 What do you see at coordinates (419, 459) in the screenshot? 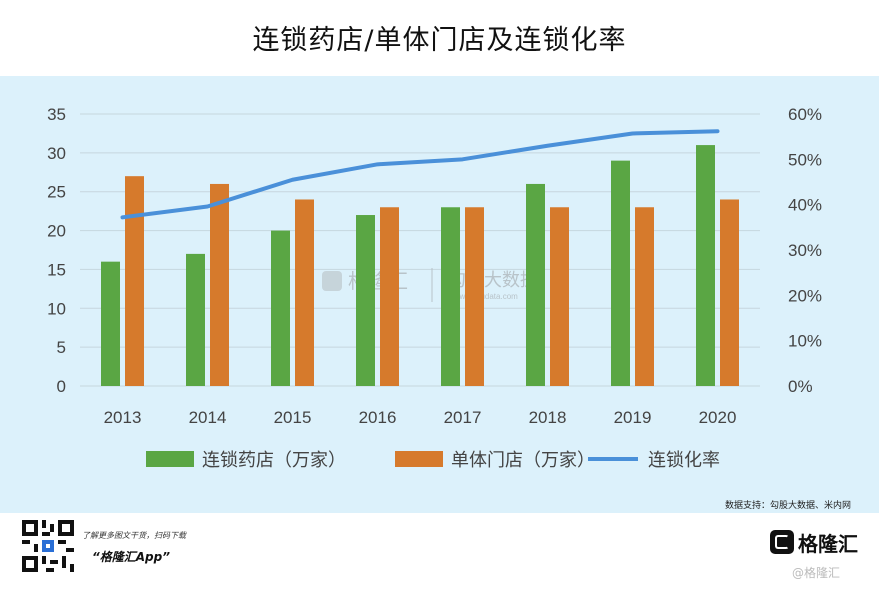
I see `legend-swatch-single` at bounding box center [419, 459].